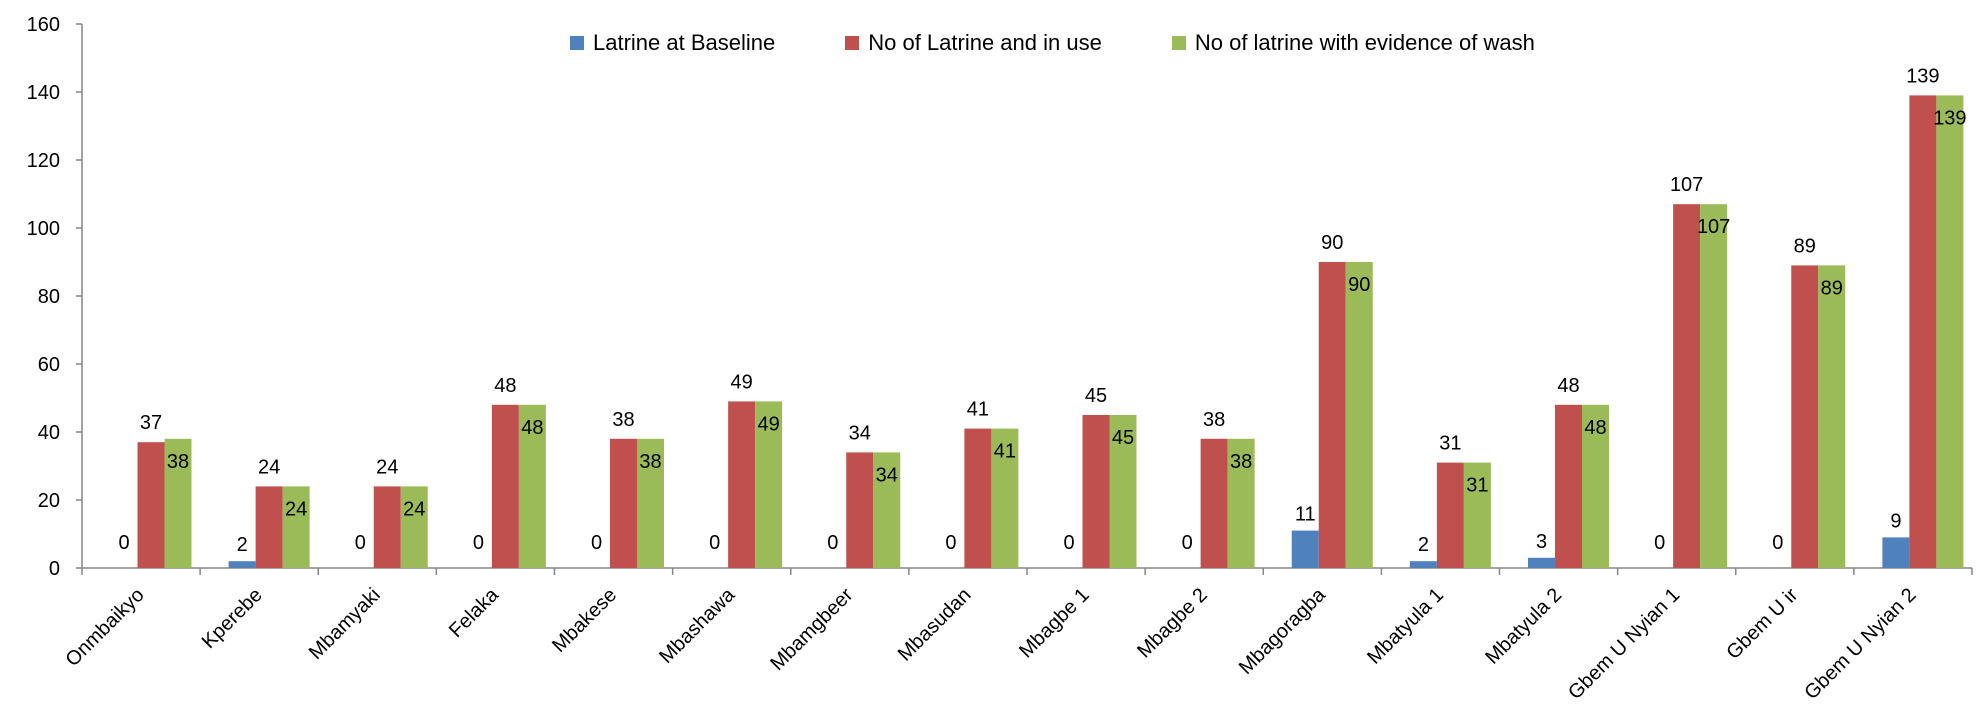 The height and width of the screenshot is (725, 1977). What do you see at coordinates (49, 433) in the screenshot?
I see `y-tick-label: 40` at bounding box center [49, 433].